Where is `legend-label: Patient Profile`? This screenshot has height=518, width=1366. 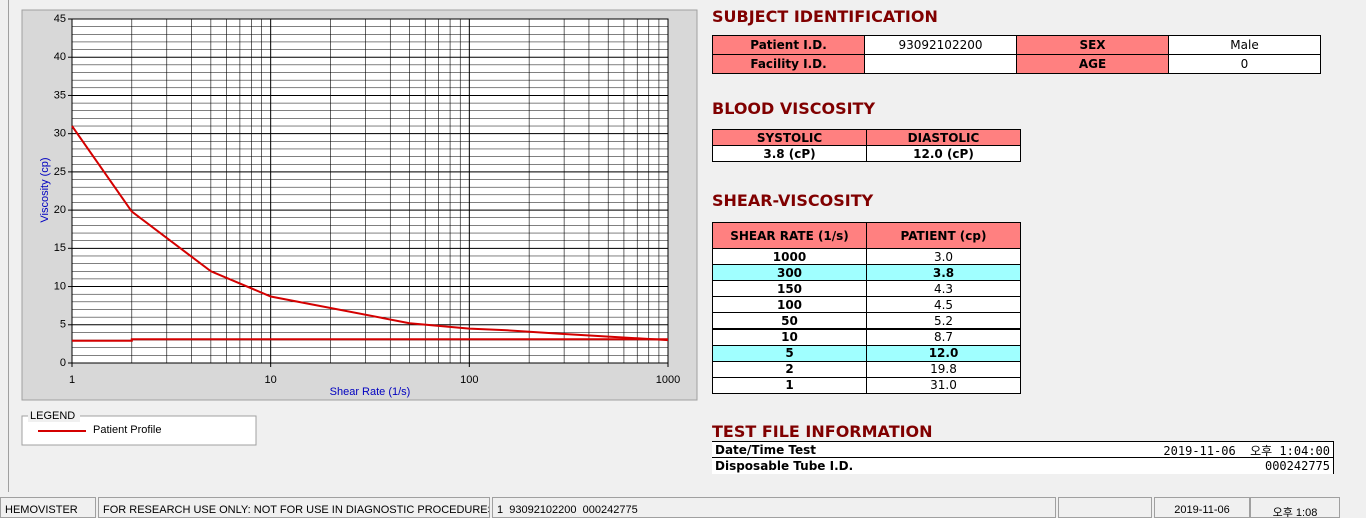
legend-label: Patient Profile is located at coordinates (127, 430).